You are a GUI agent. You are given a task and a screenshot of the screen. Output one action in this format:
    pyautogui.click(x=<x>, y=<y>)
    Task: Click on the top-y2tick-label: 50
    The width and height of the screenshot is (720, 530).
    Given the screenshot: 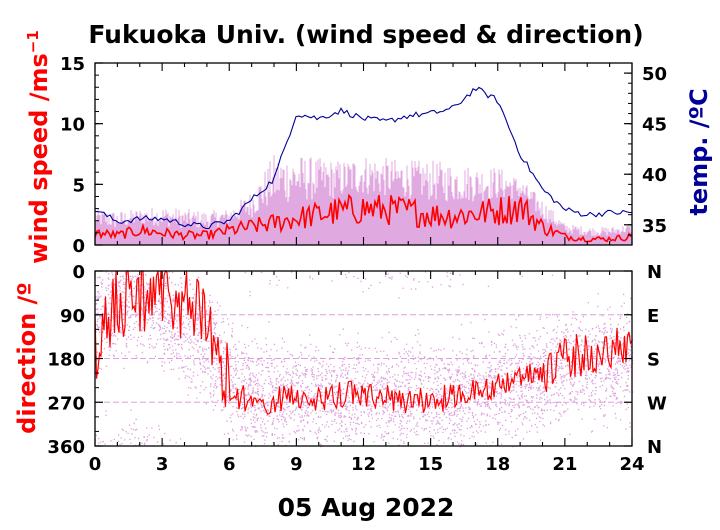 What is the action you would take?
    pyautogui.click(x=654, y=74)
    